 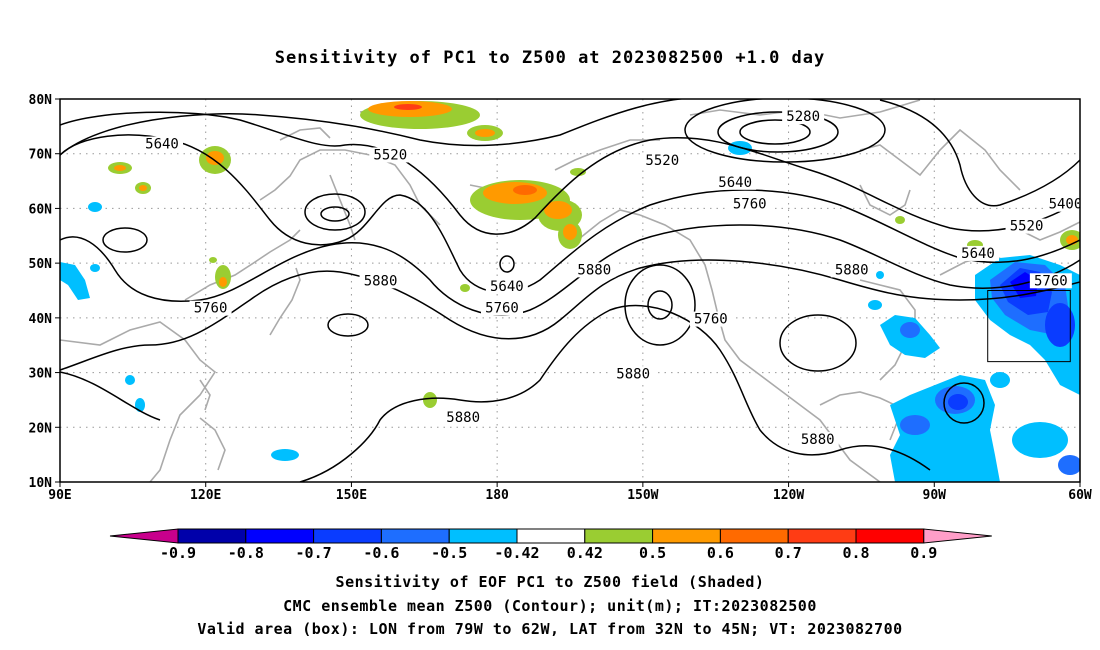 I want to click on contour-low-100e, so click(x=125, y=240).